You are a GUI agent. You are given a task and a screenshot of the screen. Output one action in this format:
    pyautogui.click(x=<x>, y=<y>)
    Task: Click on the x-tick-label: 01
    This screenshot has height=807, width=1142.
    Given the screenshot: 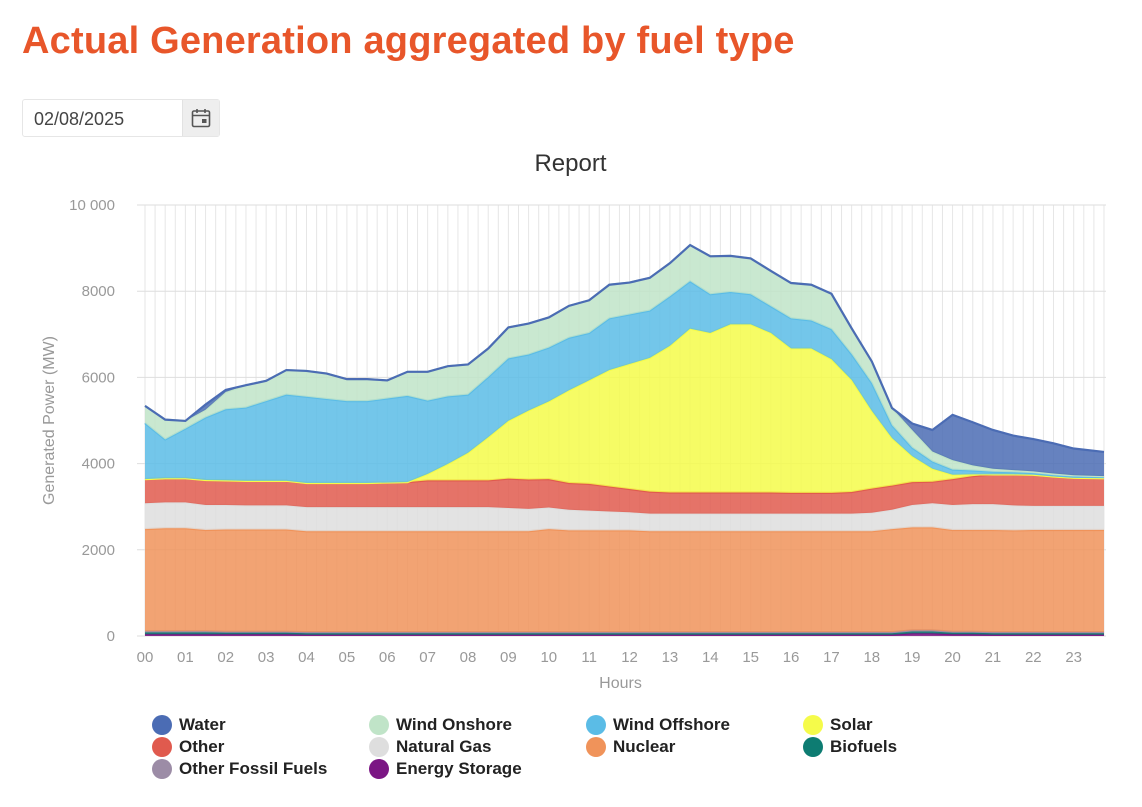 What is the action you would take?
    pyautogui.click(x=185, y=657)
    